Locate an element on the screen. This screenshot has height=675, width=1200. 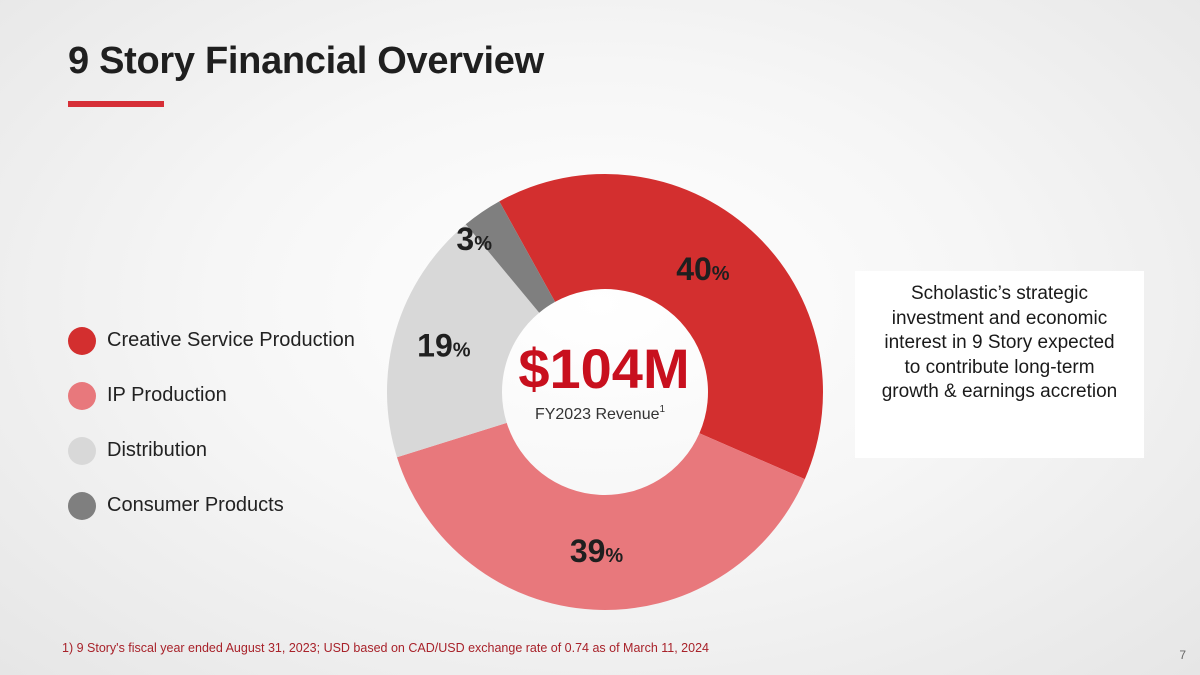
center-revenue-value: $104M is located at coordinates (603, 368).